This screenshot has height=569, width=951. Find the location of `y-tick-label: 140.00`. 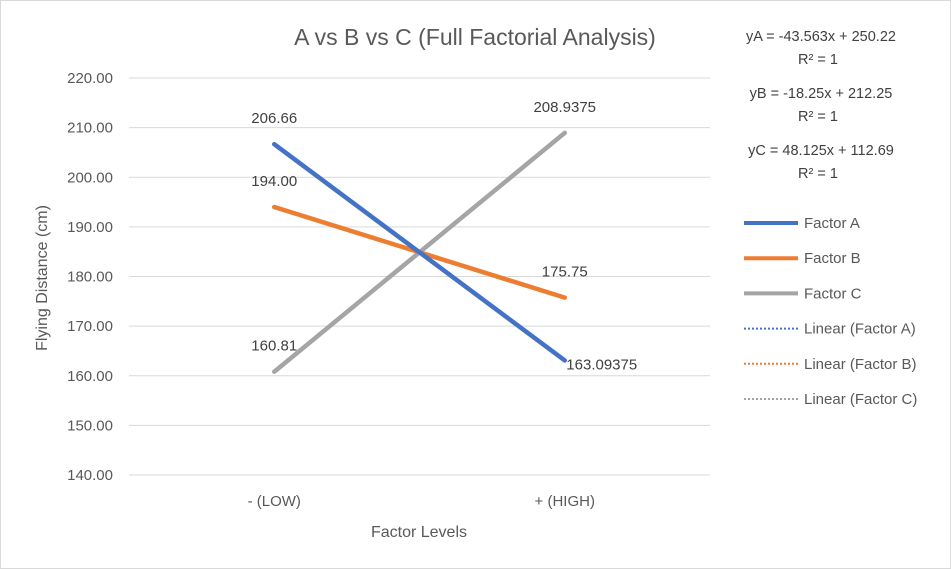

y-tick-label: 140.00 is located at coordinates (90, 475).